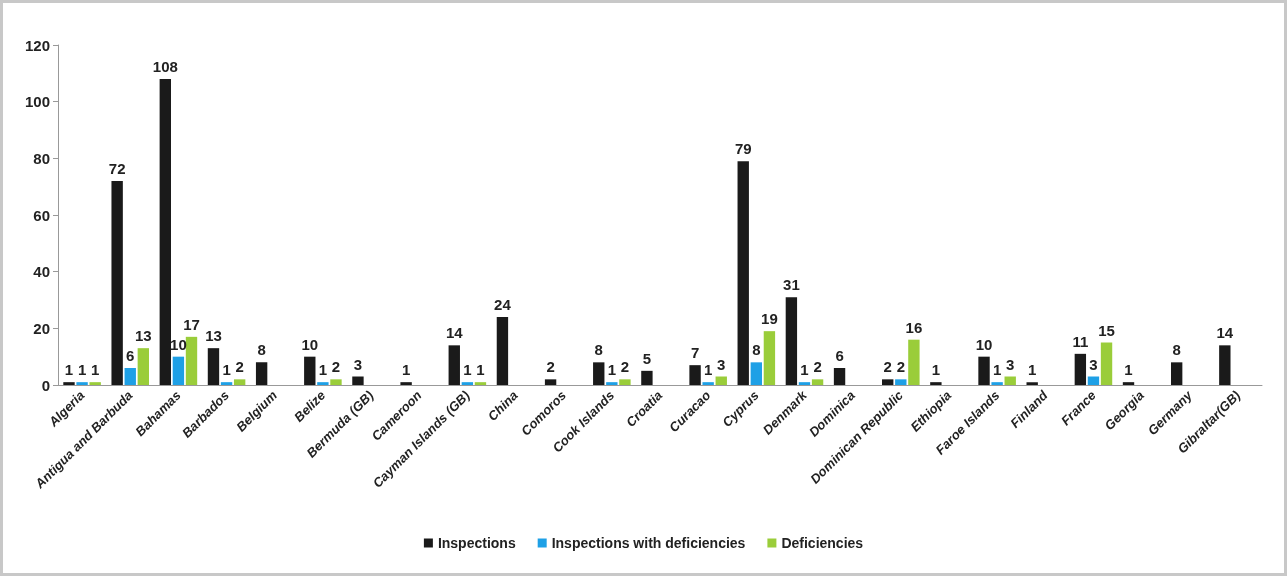  I want to click on y-tick-label: 80, so click(41, 158).